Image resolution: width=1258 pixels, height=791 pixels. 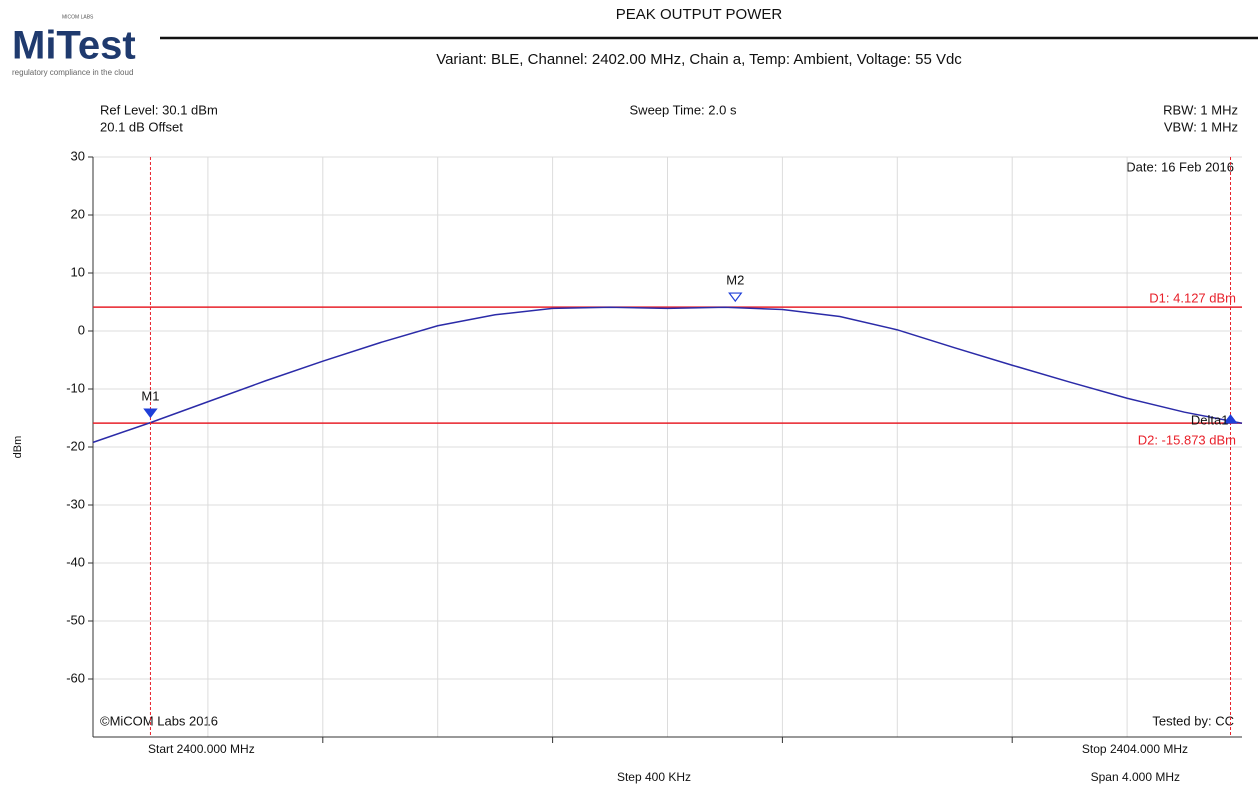 I want to click on marker-label: Delta1, so click(x=1210, y=420).